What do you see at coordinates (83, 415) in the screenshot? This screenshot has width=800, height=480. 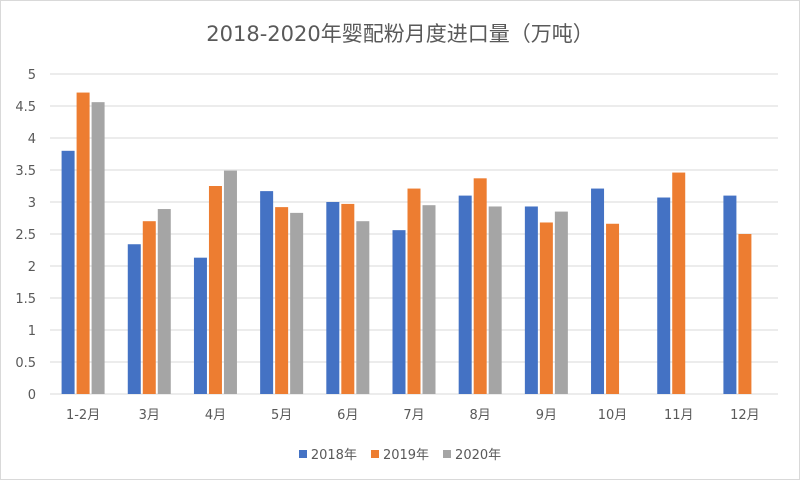 I see `x-tick-label: 1-2月` at bounding box center [83, 415].